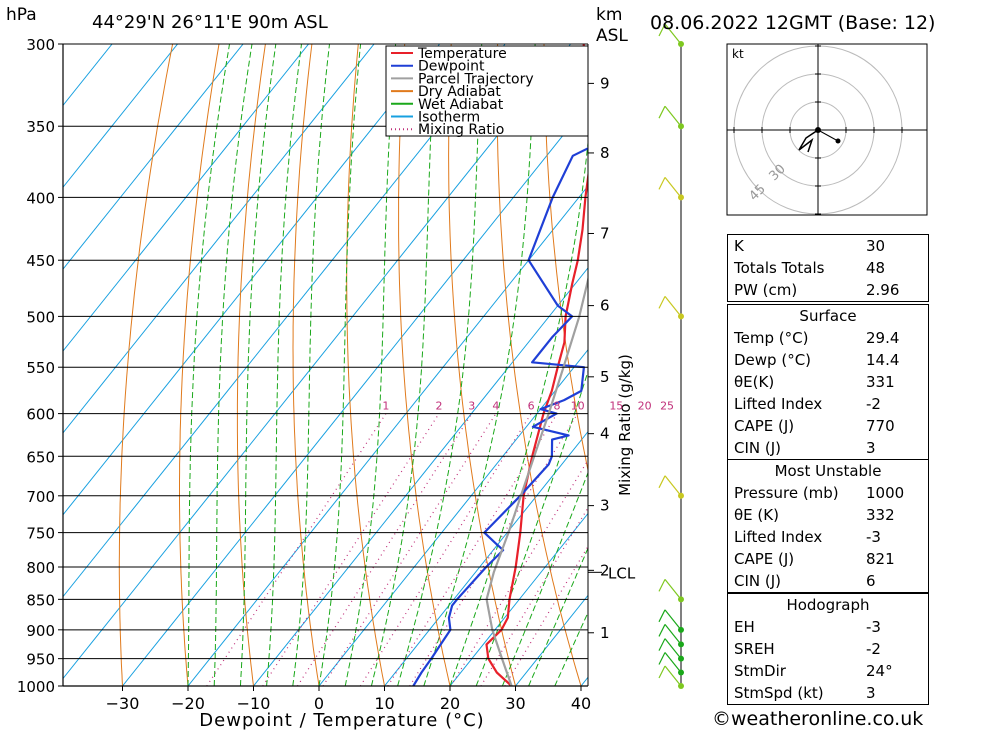 The image size is (1000, 733). What do you see at coordinates (807, 649) in the screenshot?
I see `index-row: SREH -2` at bounding box center [807, 649].